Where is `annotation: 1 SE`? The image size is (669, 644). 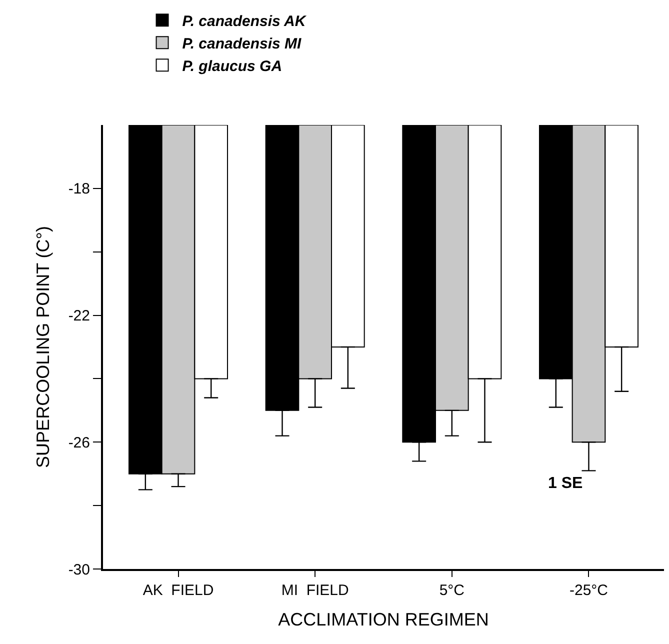
annotation: 1 SE is located at coordinates (566, 483).